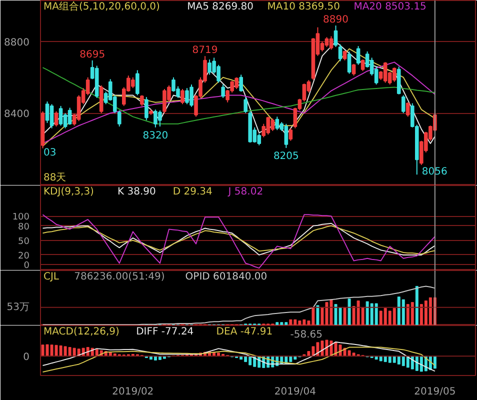 This screenshot has height=400, width=477. What do you see at coordinates (165, 332) in the screenshot?
I see `series-label: DIFF -77.24` at bounding box center [165, 332].